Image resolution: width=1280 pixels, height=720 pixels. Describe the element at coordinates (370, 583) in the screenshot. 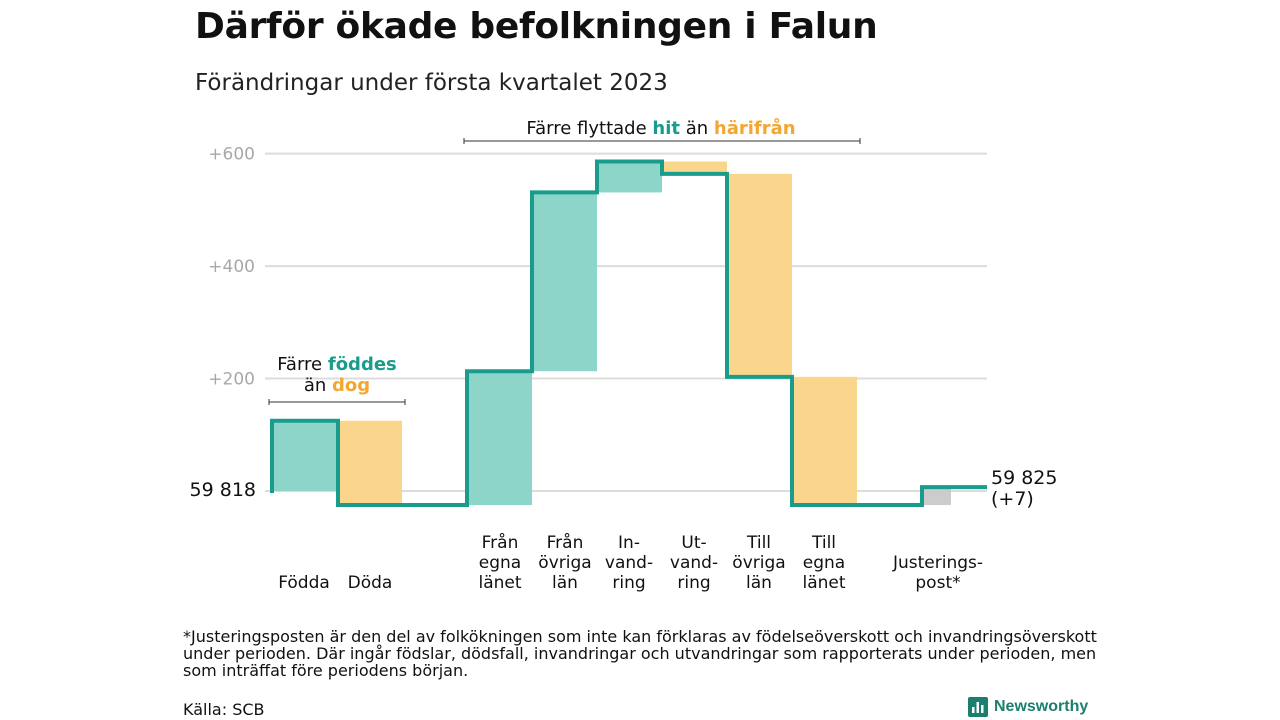

I see `category-label-doda: Döda` at that location.